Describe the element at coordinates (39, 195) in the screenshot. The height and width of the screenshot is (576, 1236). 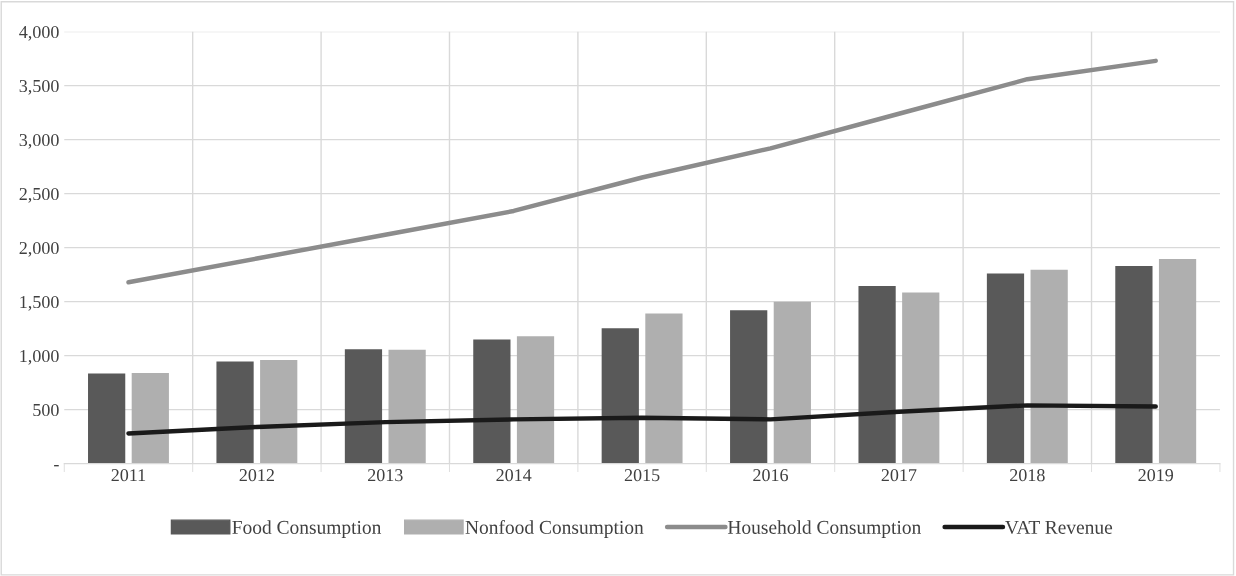
I see `y-tick-label: 2,500` at that location.